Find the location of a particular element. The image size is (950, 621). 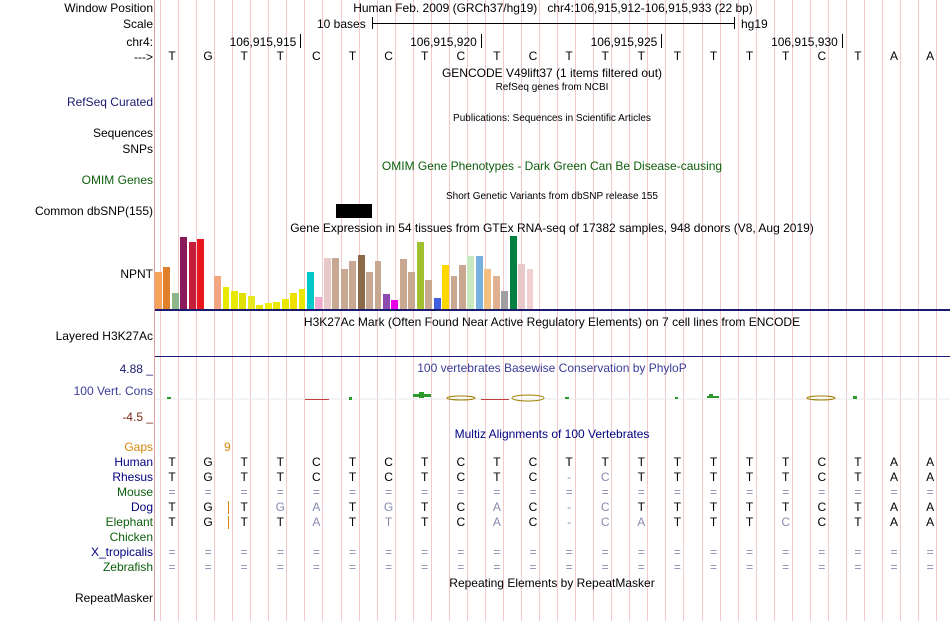

coordinate-tick is located at coordinates (842, 41).